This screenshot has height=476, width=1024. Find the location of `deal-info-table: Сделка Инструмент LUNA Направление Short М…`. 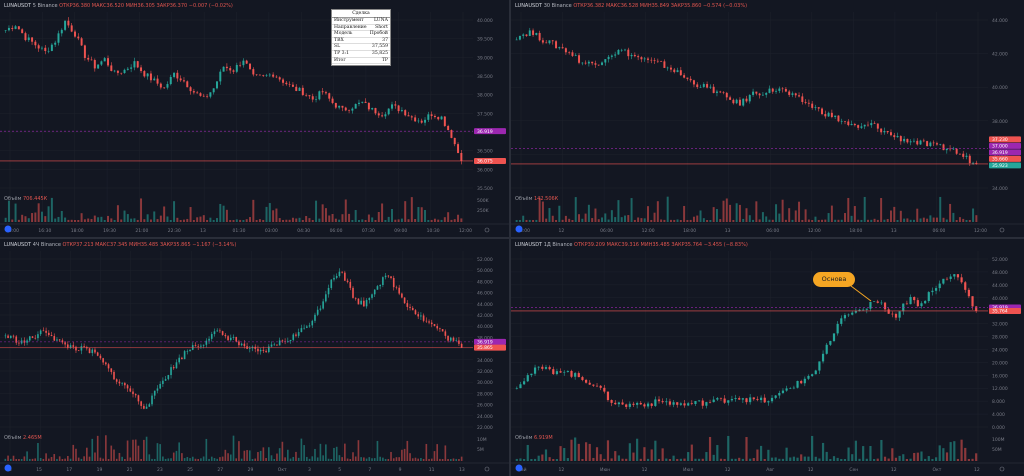

deal-info-table: Сделка Инструмент LUNA Направление Short М… is located at coordinates (361, 37).